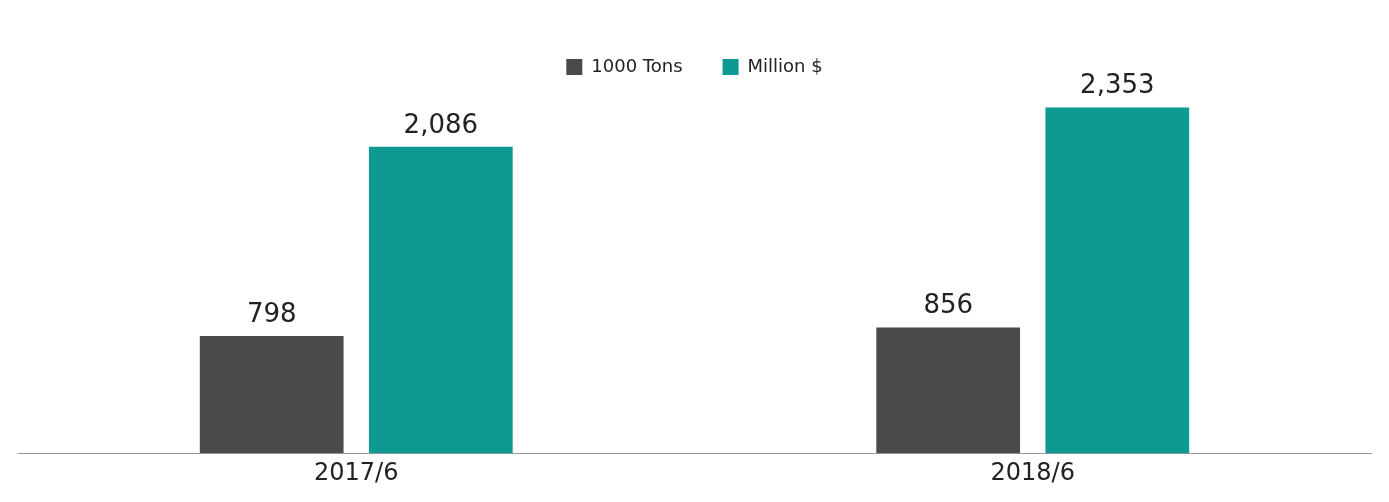 The image size is (1389, 502). Describe the element at coordinates (948, 304) in the screenshot. I see `data-label: 856` at that location.